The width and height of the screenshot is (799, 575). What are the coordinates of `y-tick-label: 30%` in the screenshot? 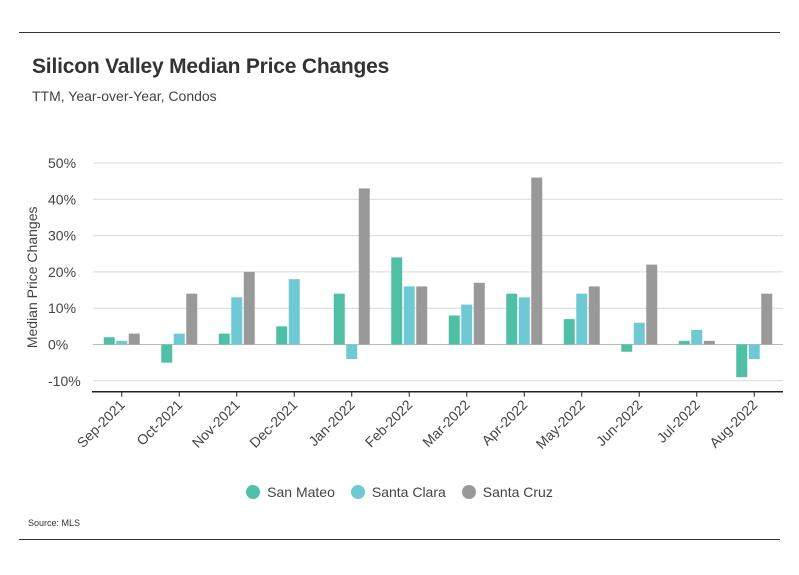 It's located at (62, 236).